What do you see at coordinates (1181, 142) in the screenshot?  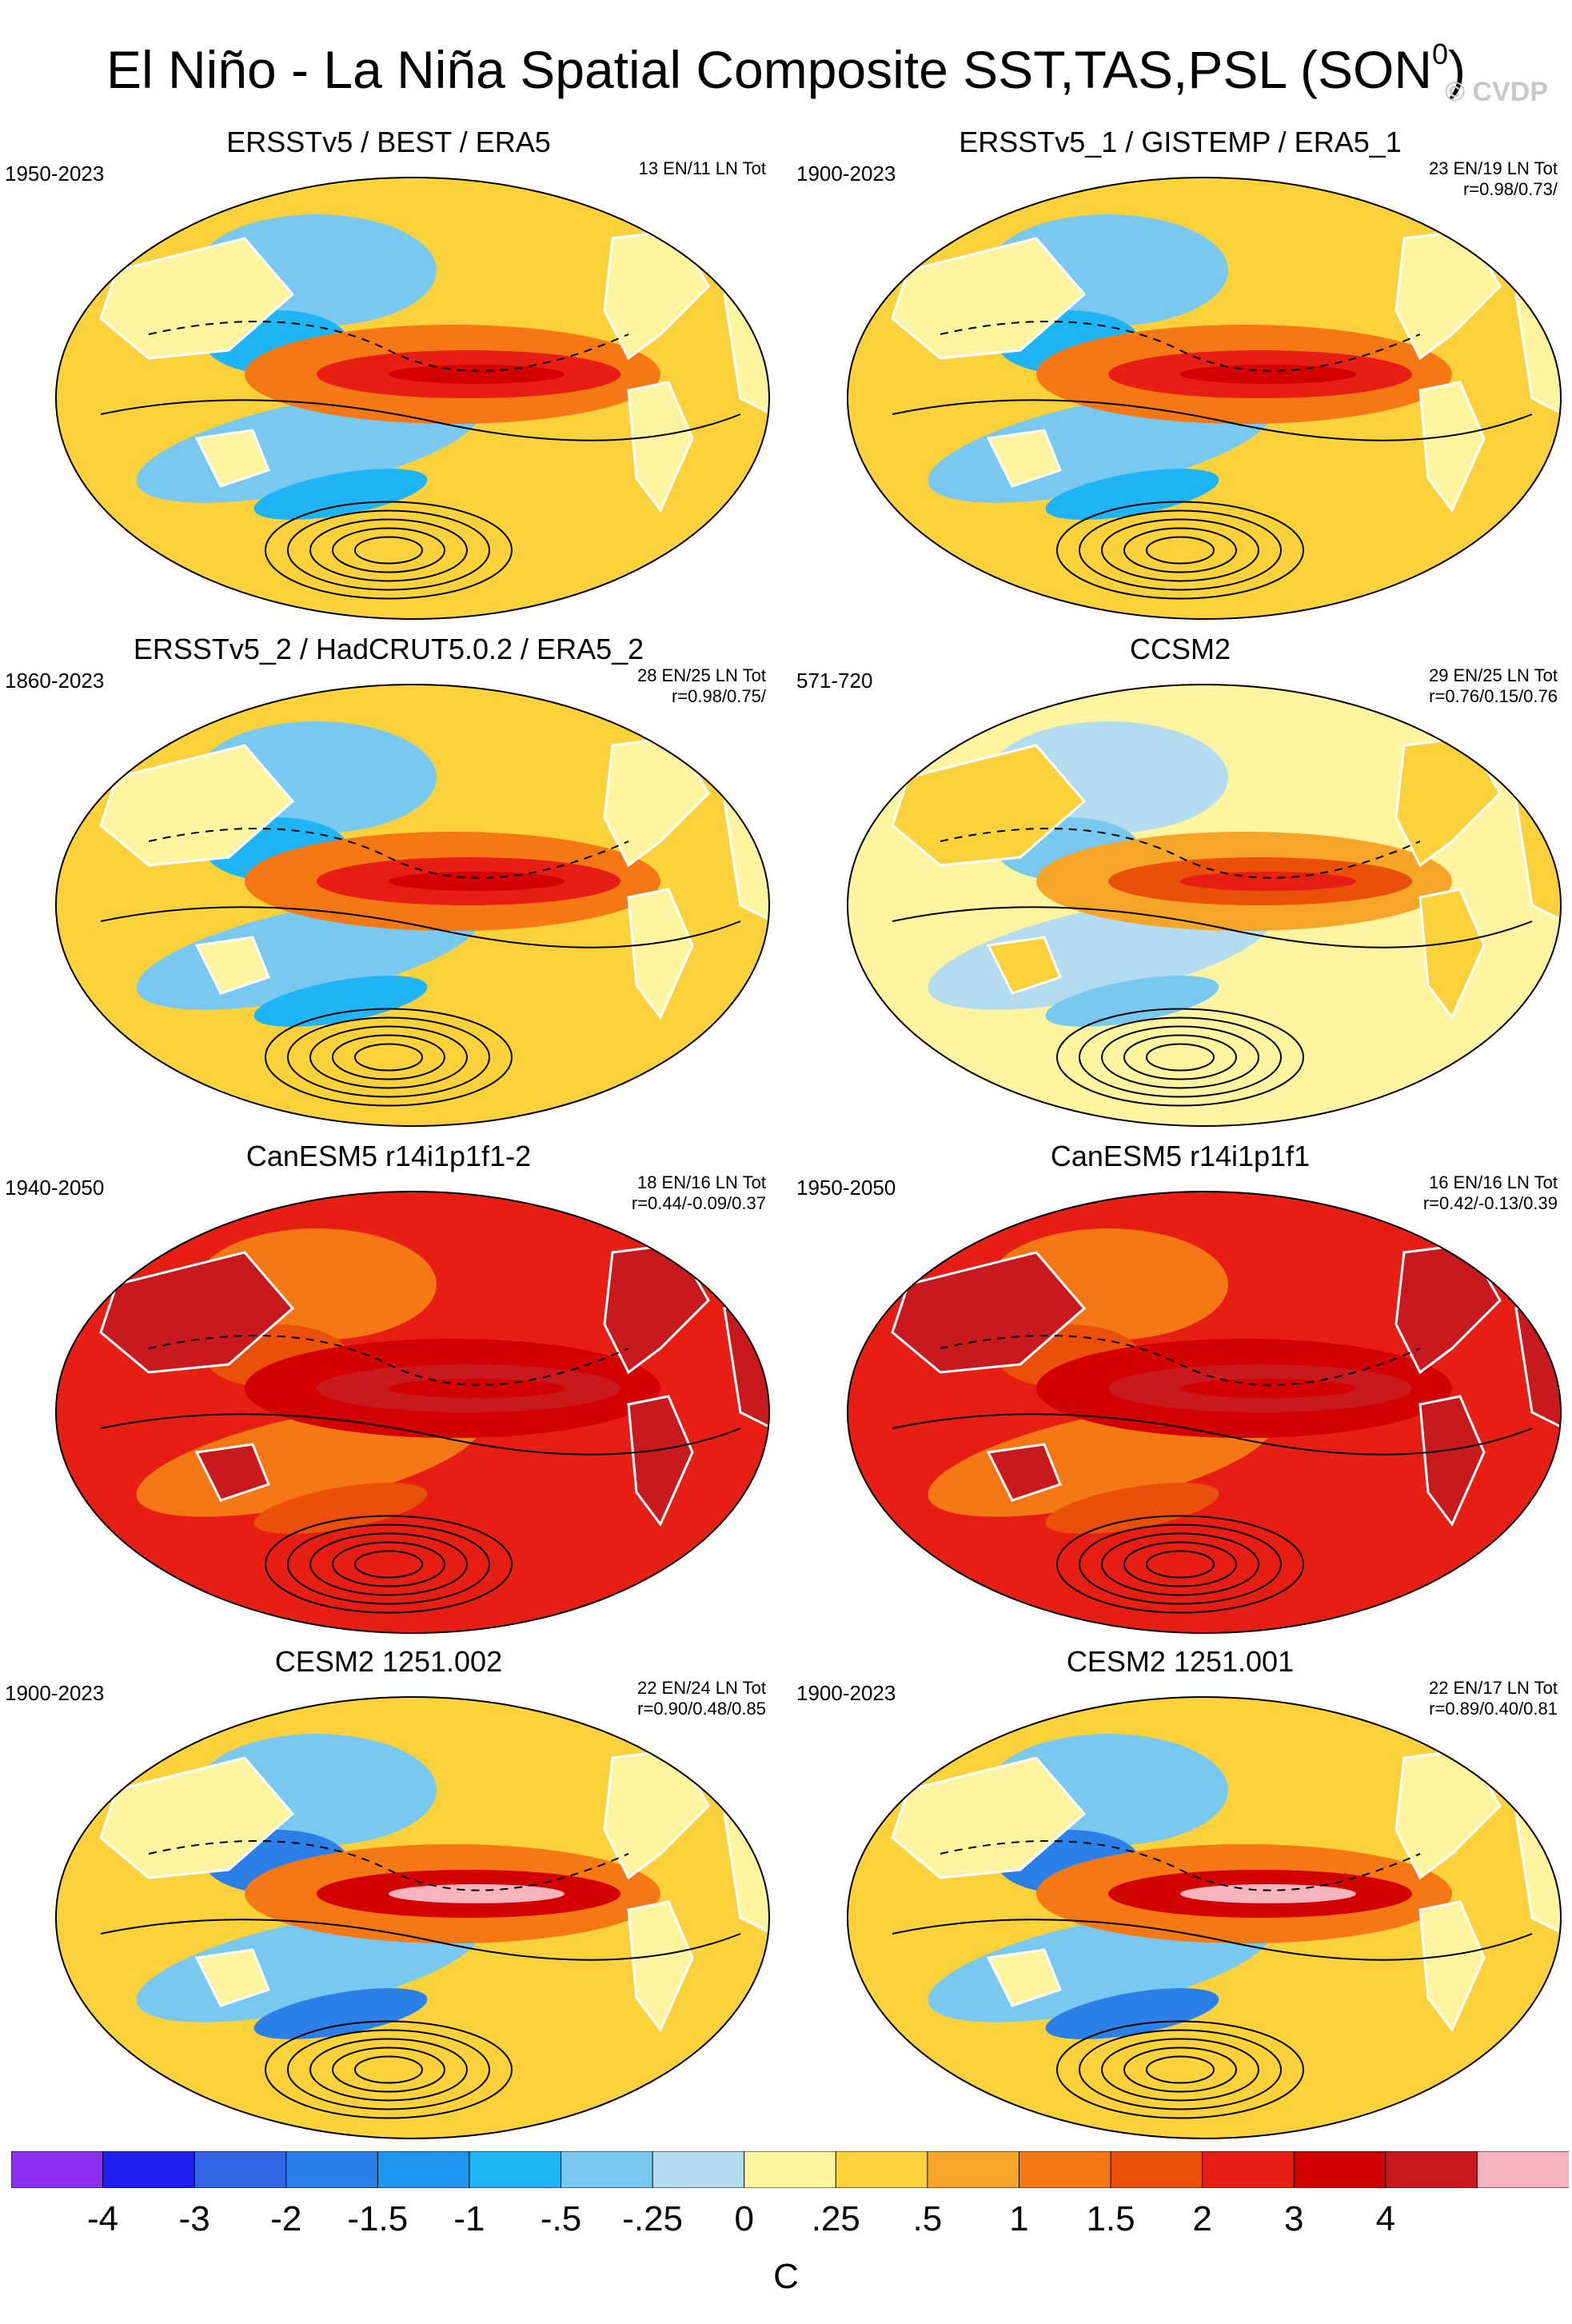 I see `panel-title: ERSSTv5_1 / GISTEMP / ERA5_1` at bounding box center [1181, 142].